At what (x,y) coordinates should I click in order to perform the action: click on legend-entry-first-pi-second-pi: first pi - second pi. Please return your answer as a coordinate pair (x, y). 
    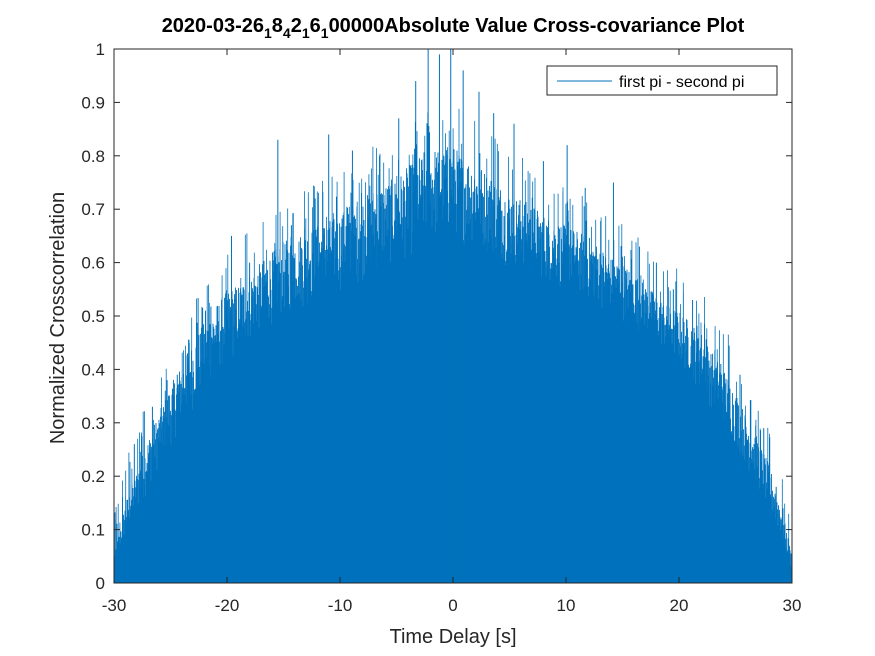
    Looking at the image, I should click on (681, 82).